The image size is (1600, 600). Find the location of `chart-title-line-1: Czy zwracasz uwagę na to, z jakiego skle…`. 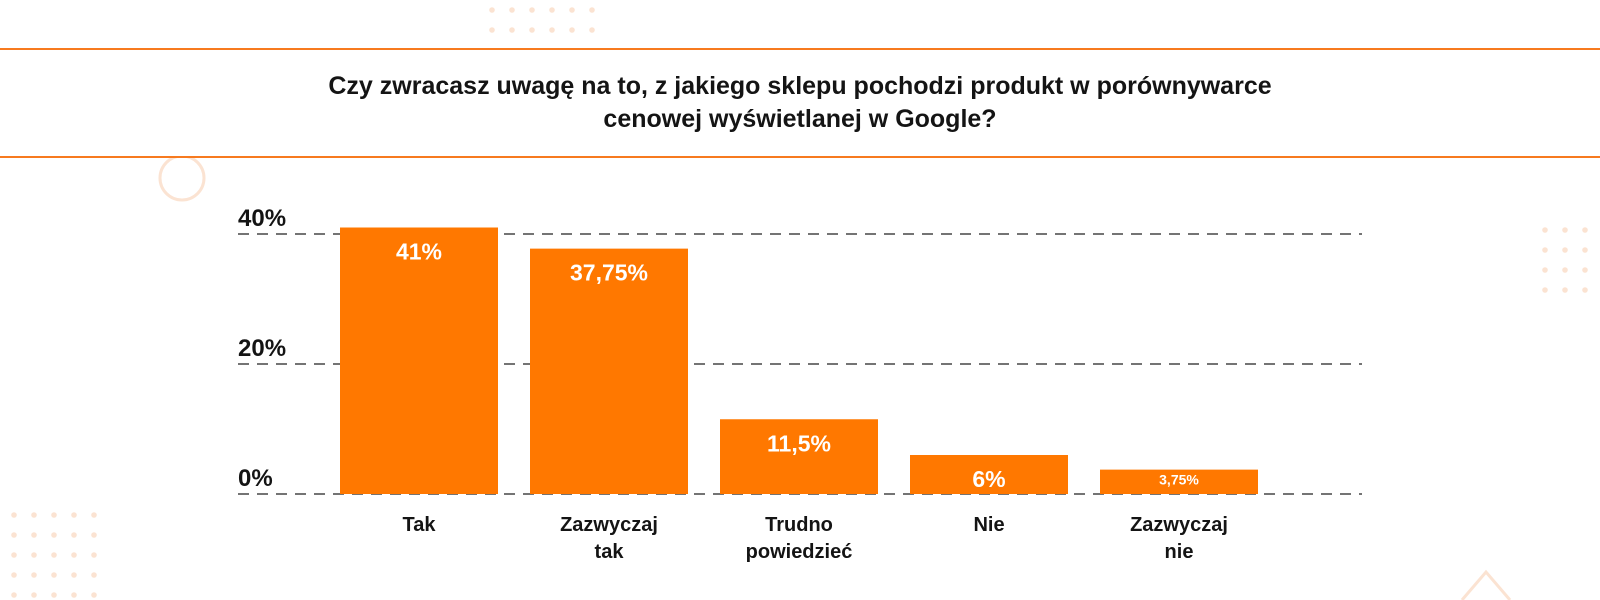

chart-title-line-1: Czy zwracasz uwagę na to, z jakiego skle… is located at coordinates (800, 86).